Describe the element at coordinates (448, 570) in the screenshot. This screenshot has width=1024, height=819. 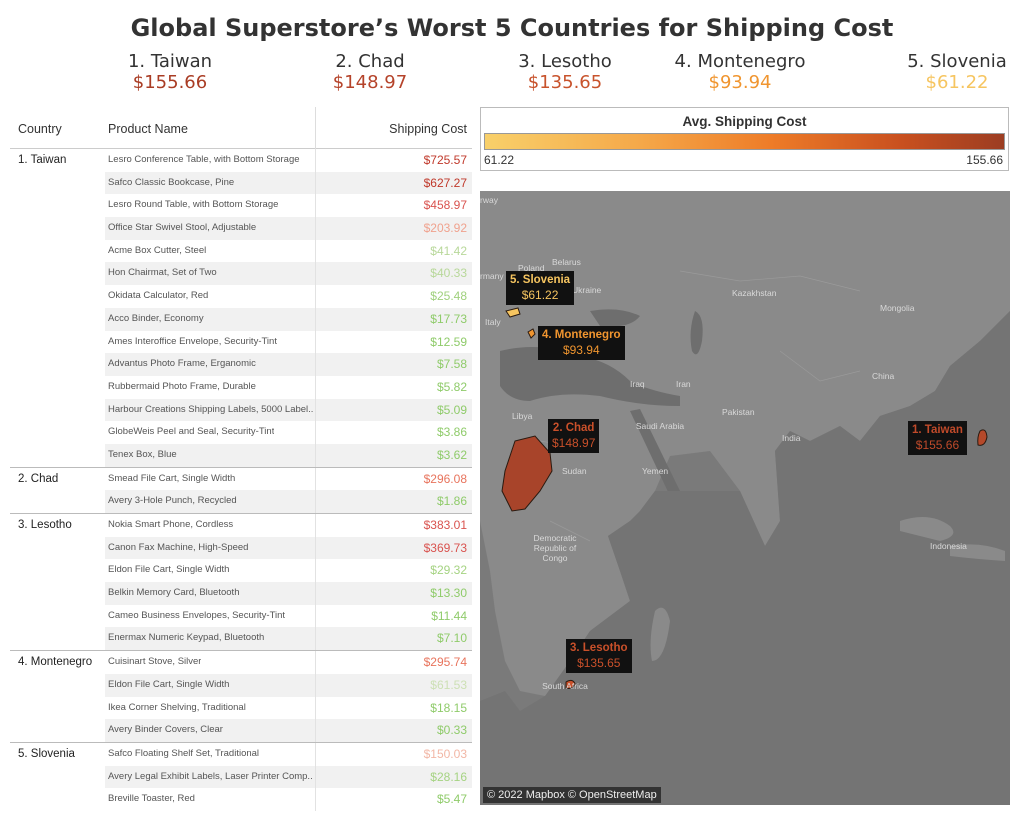
I see `shipping-cost: $29.32` at that location.